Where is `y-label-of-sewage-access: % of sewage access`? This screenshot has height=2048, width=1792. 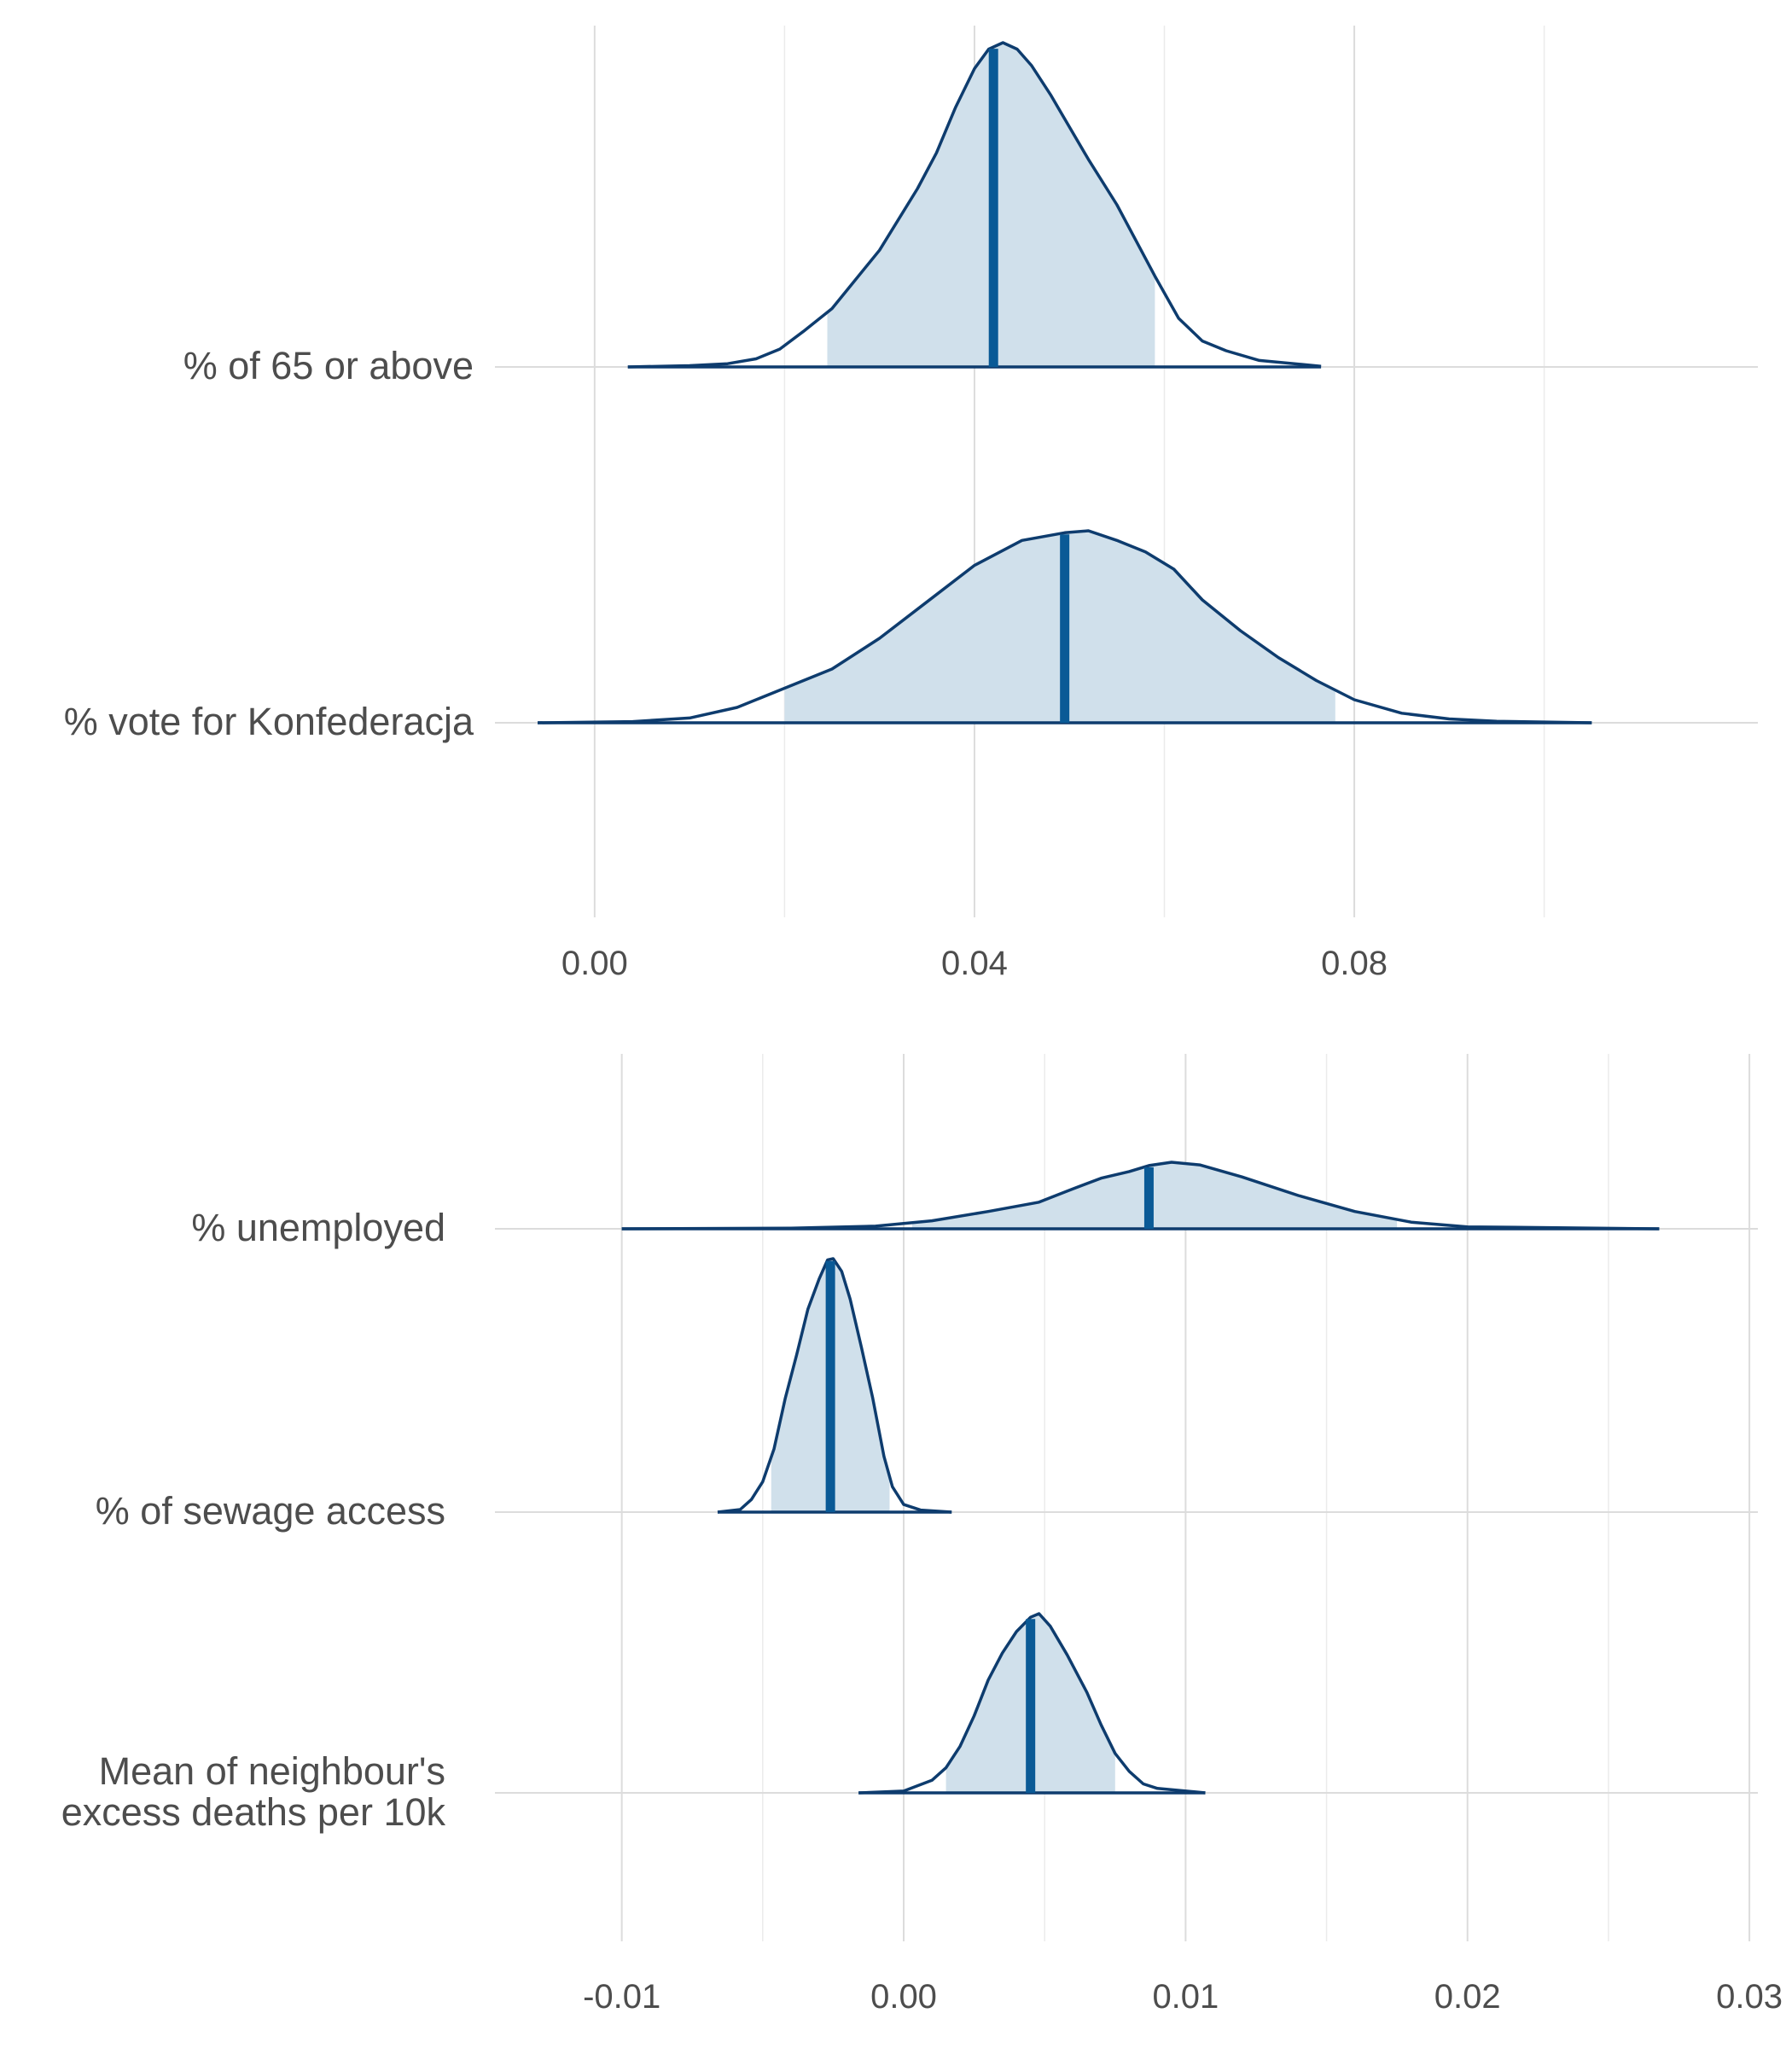
y-label-of-sewage-access: % of sewage access is located at coordinates (270, 1511).